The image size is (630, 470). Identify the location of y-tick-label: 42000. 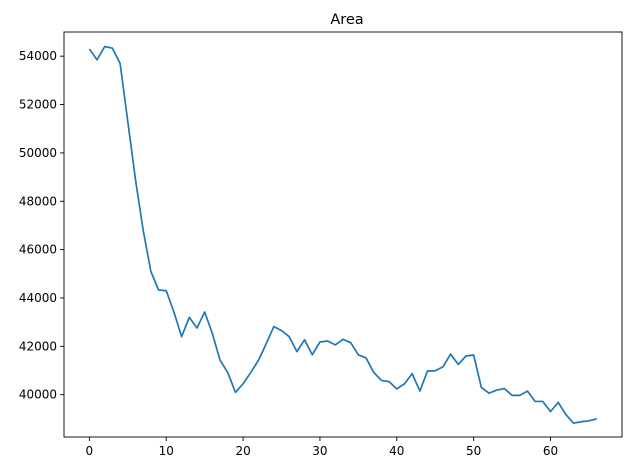
(38, 346).